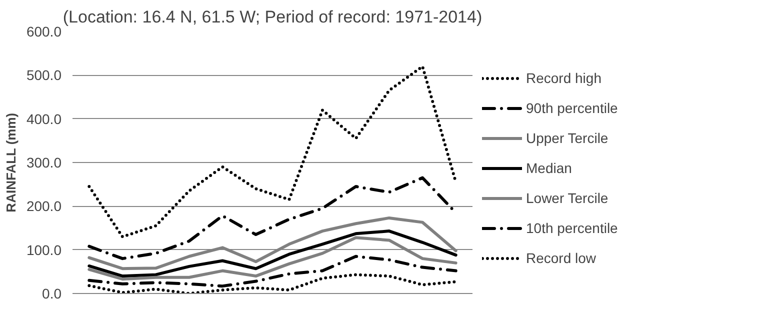 The height and width of the screenshot is (321, 775). Describe the element at coordinates (44, 250) in the screenshot. I see `y-tick-label: 100.0` at that location.